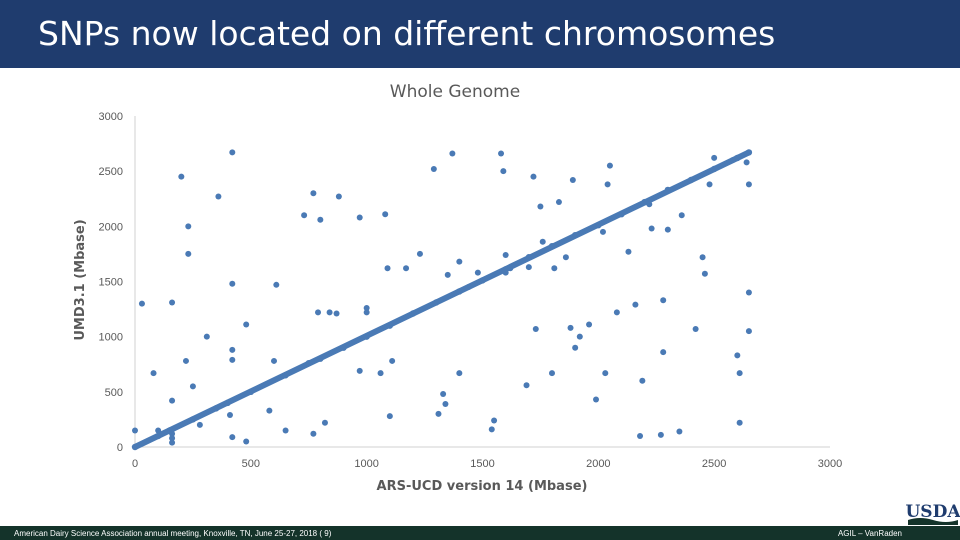  I want to click on x-tick-labels: 0 500 1000 1500 2000 2500 3000, so click(487, 464).